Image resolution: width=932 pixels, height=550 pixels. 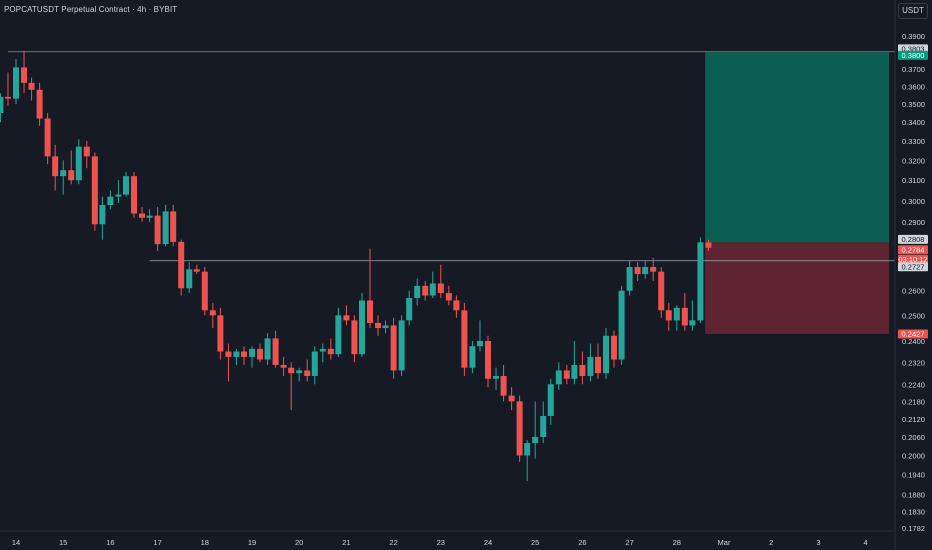 What do you see at coordinates (346, 542) in the screenshot?
I see `time-tick-label: 21` at bounding box center [346, 542].